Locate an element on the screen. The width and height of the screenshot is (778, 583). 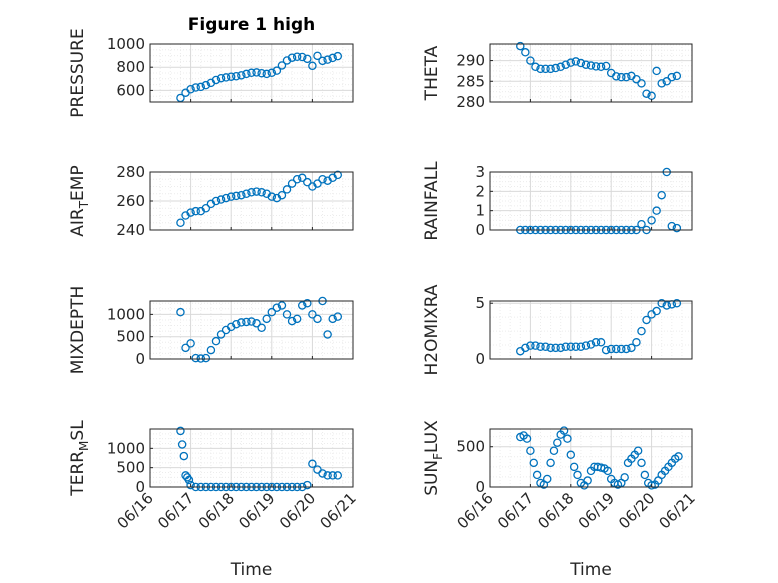
y-tick-label: 280 is located at coordinates (130, 172).